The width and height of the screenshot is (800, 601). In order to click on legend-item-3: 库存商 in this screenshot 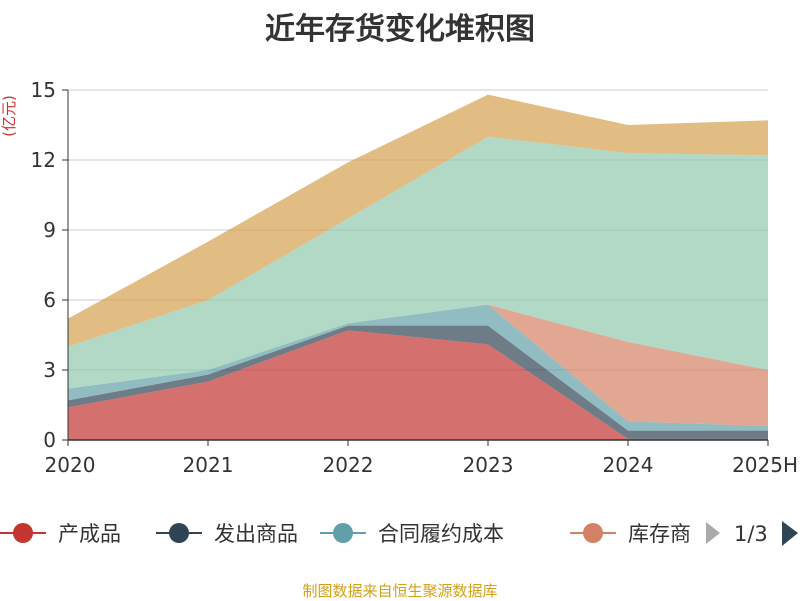, I will do `click(630, 534)`.